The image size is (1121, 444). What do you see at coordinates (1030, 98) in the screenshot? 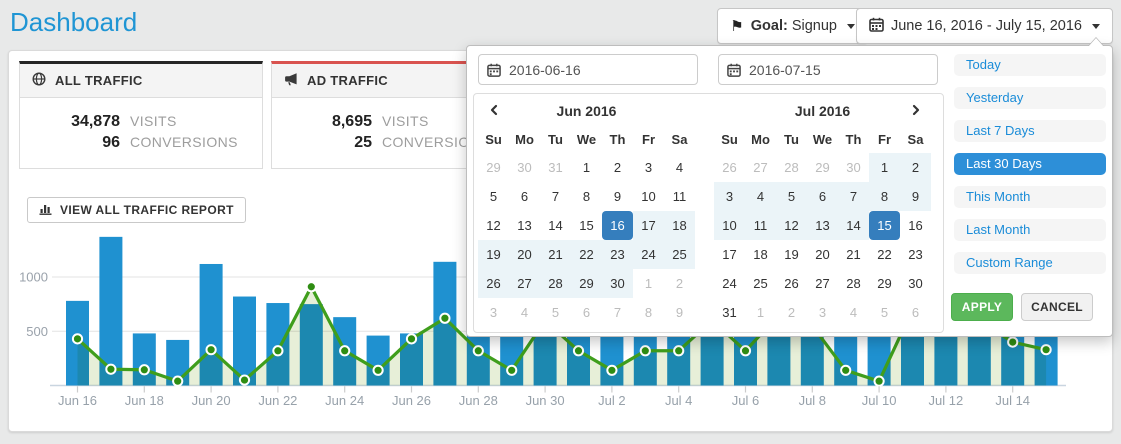
I see `range-option: Yesterday` at bounding box center [1030, 98].